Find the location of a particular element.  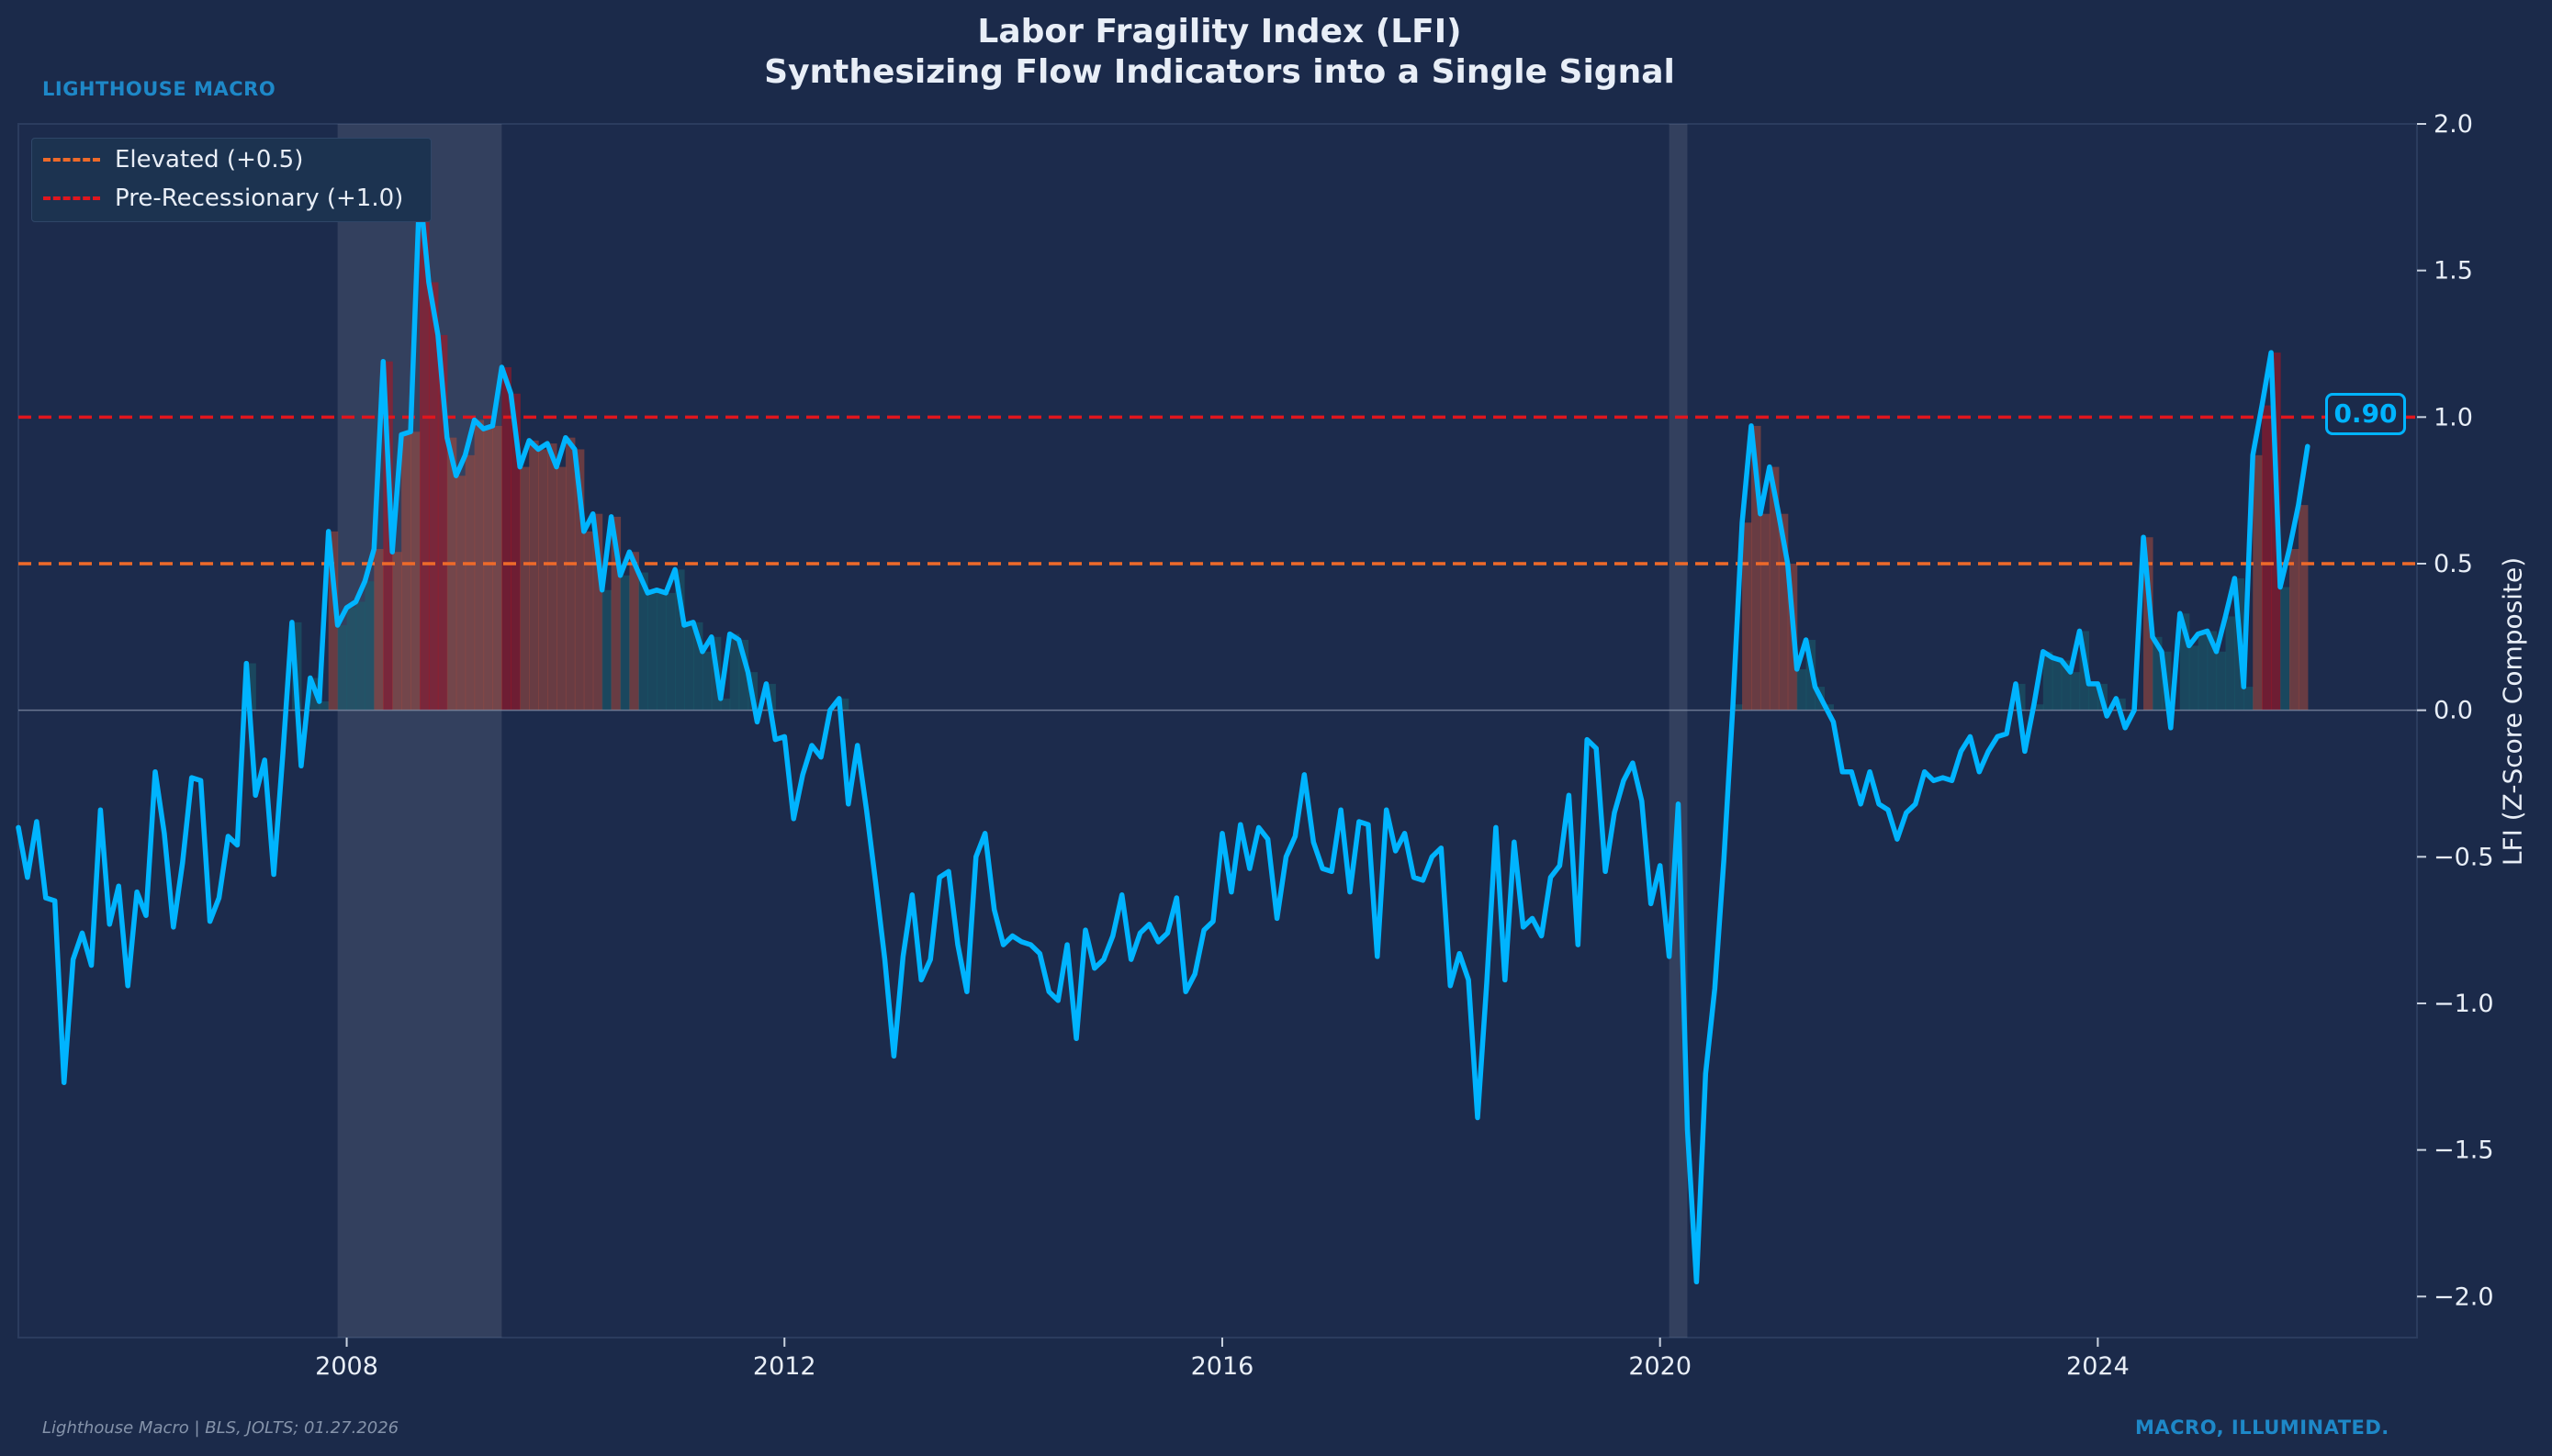

y-tick-label-4: 0.0 is located at coordinates (2453, 711).